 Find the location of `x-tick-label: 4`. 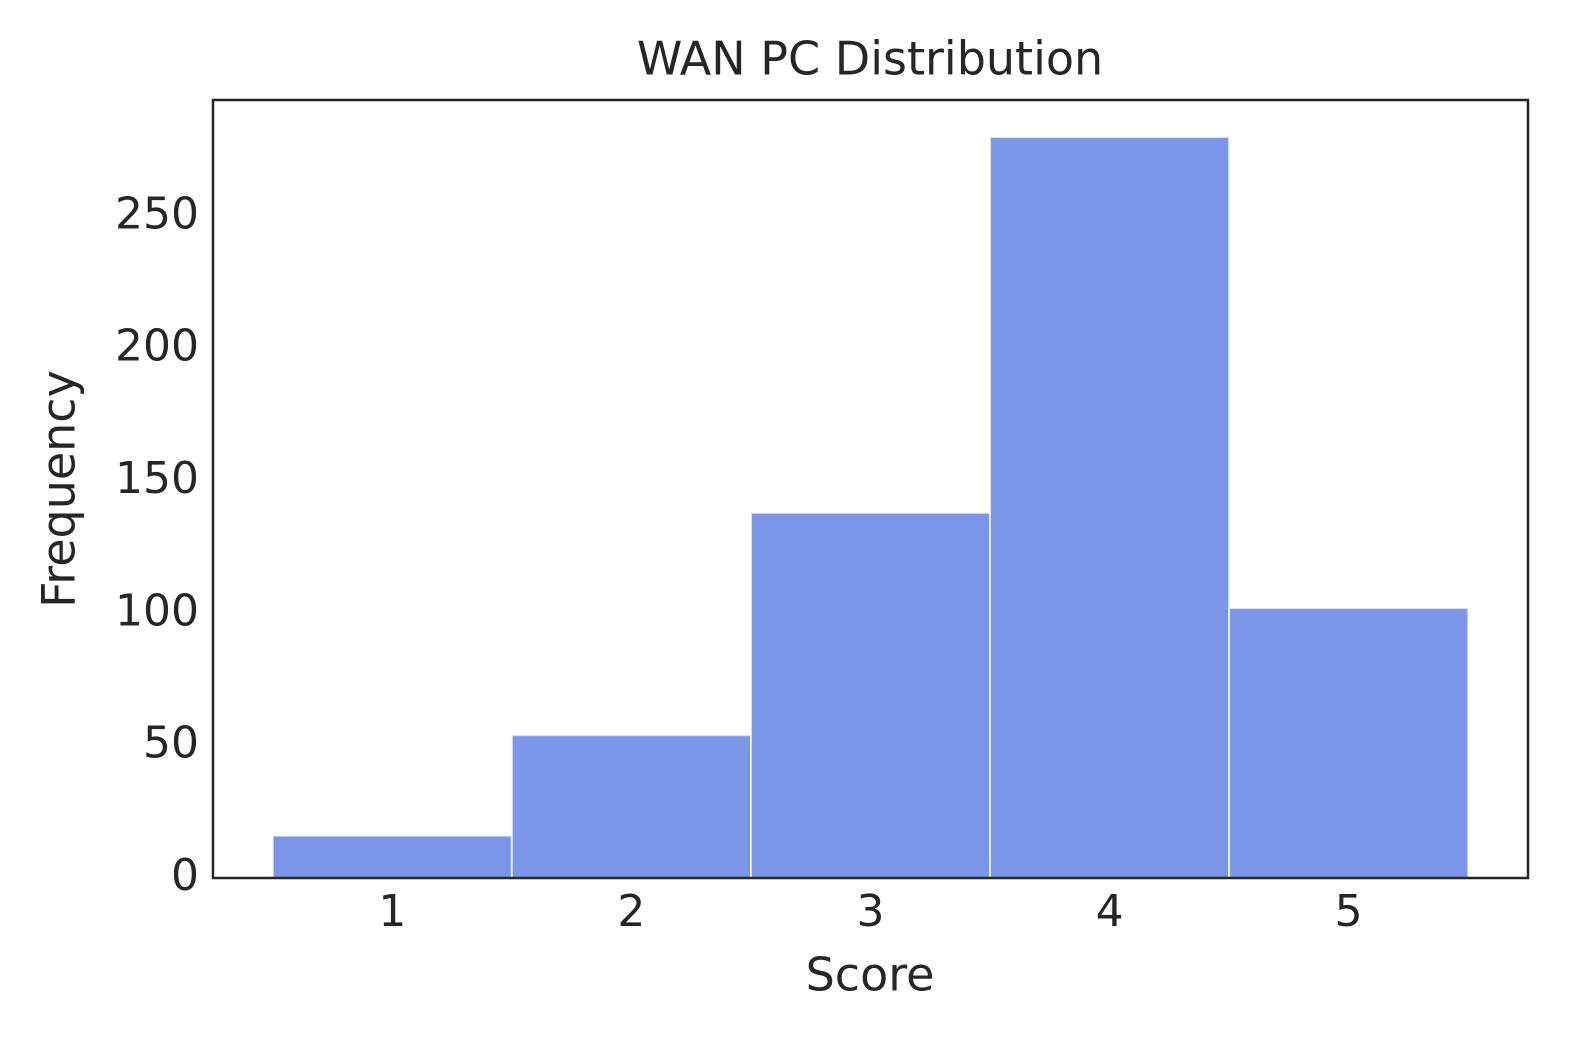

x-tick-label: 4 is located at coordinates (1110, 911).